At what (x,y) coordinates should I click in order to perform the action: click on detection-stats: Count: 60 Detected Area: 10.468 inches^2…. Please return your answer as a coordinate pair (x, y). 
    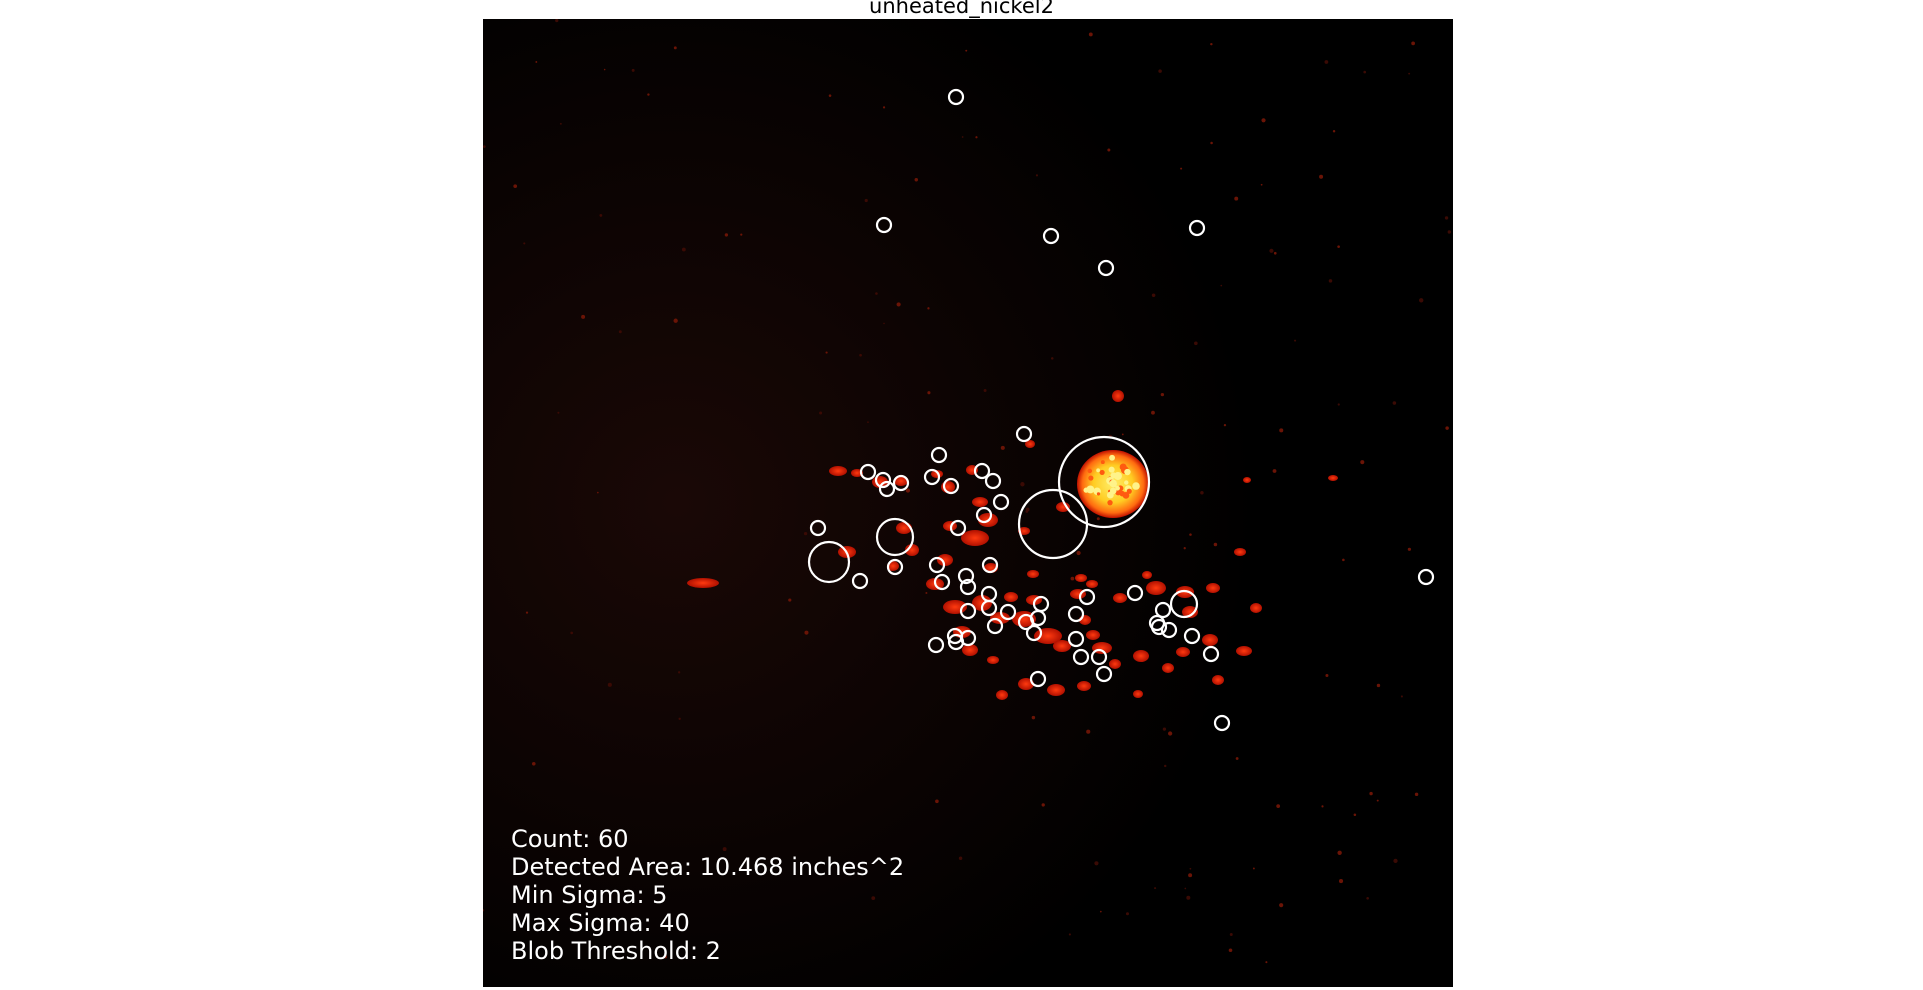
    Looking at the image, I should click on (707, 895).